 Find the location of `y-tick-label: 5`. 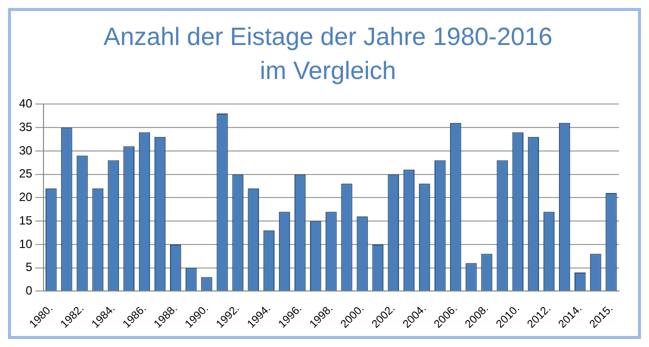

y-tick-label: 5 is located at coordinates (29, 267).